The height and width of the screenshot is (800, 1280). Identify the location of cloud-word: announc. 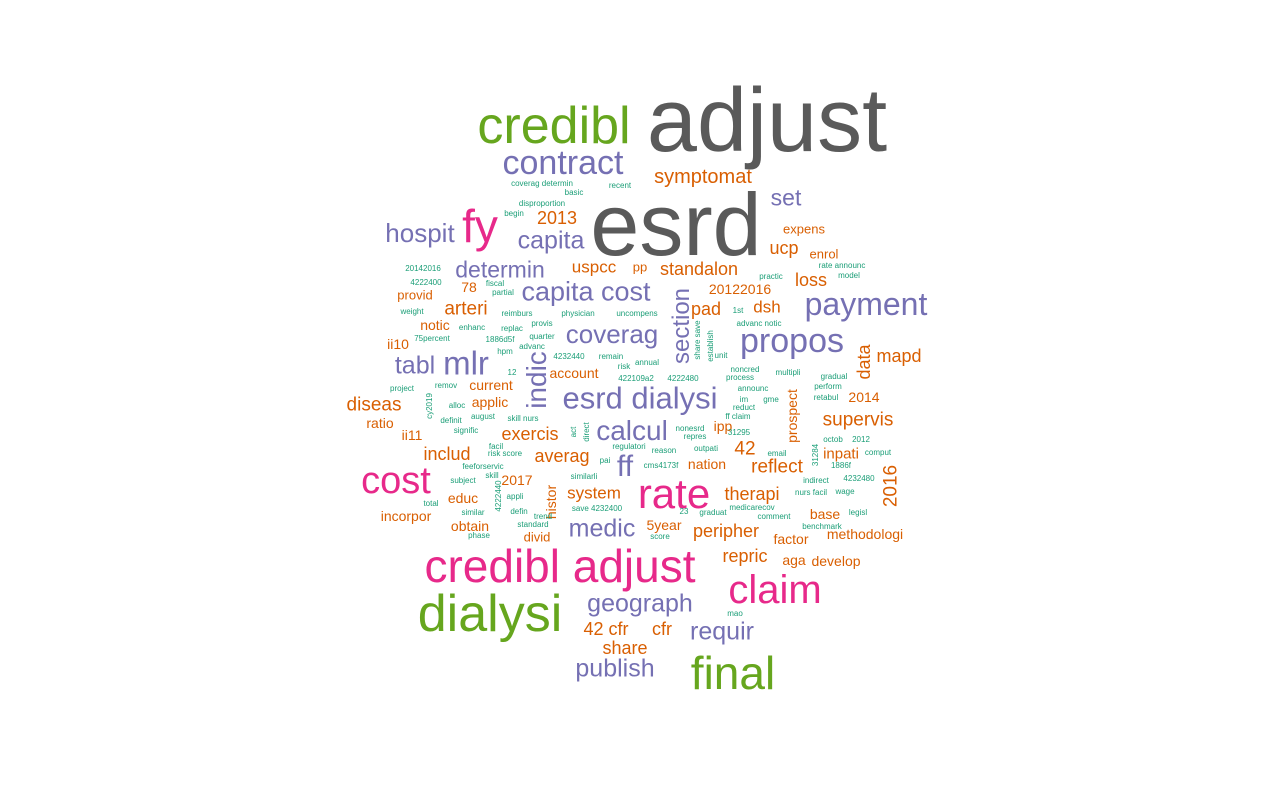
(753, 388).